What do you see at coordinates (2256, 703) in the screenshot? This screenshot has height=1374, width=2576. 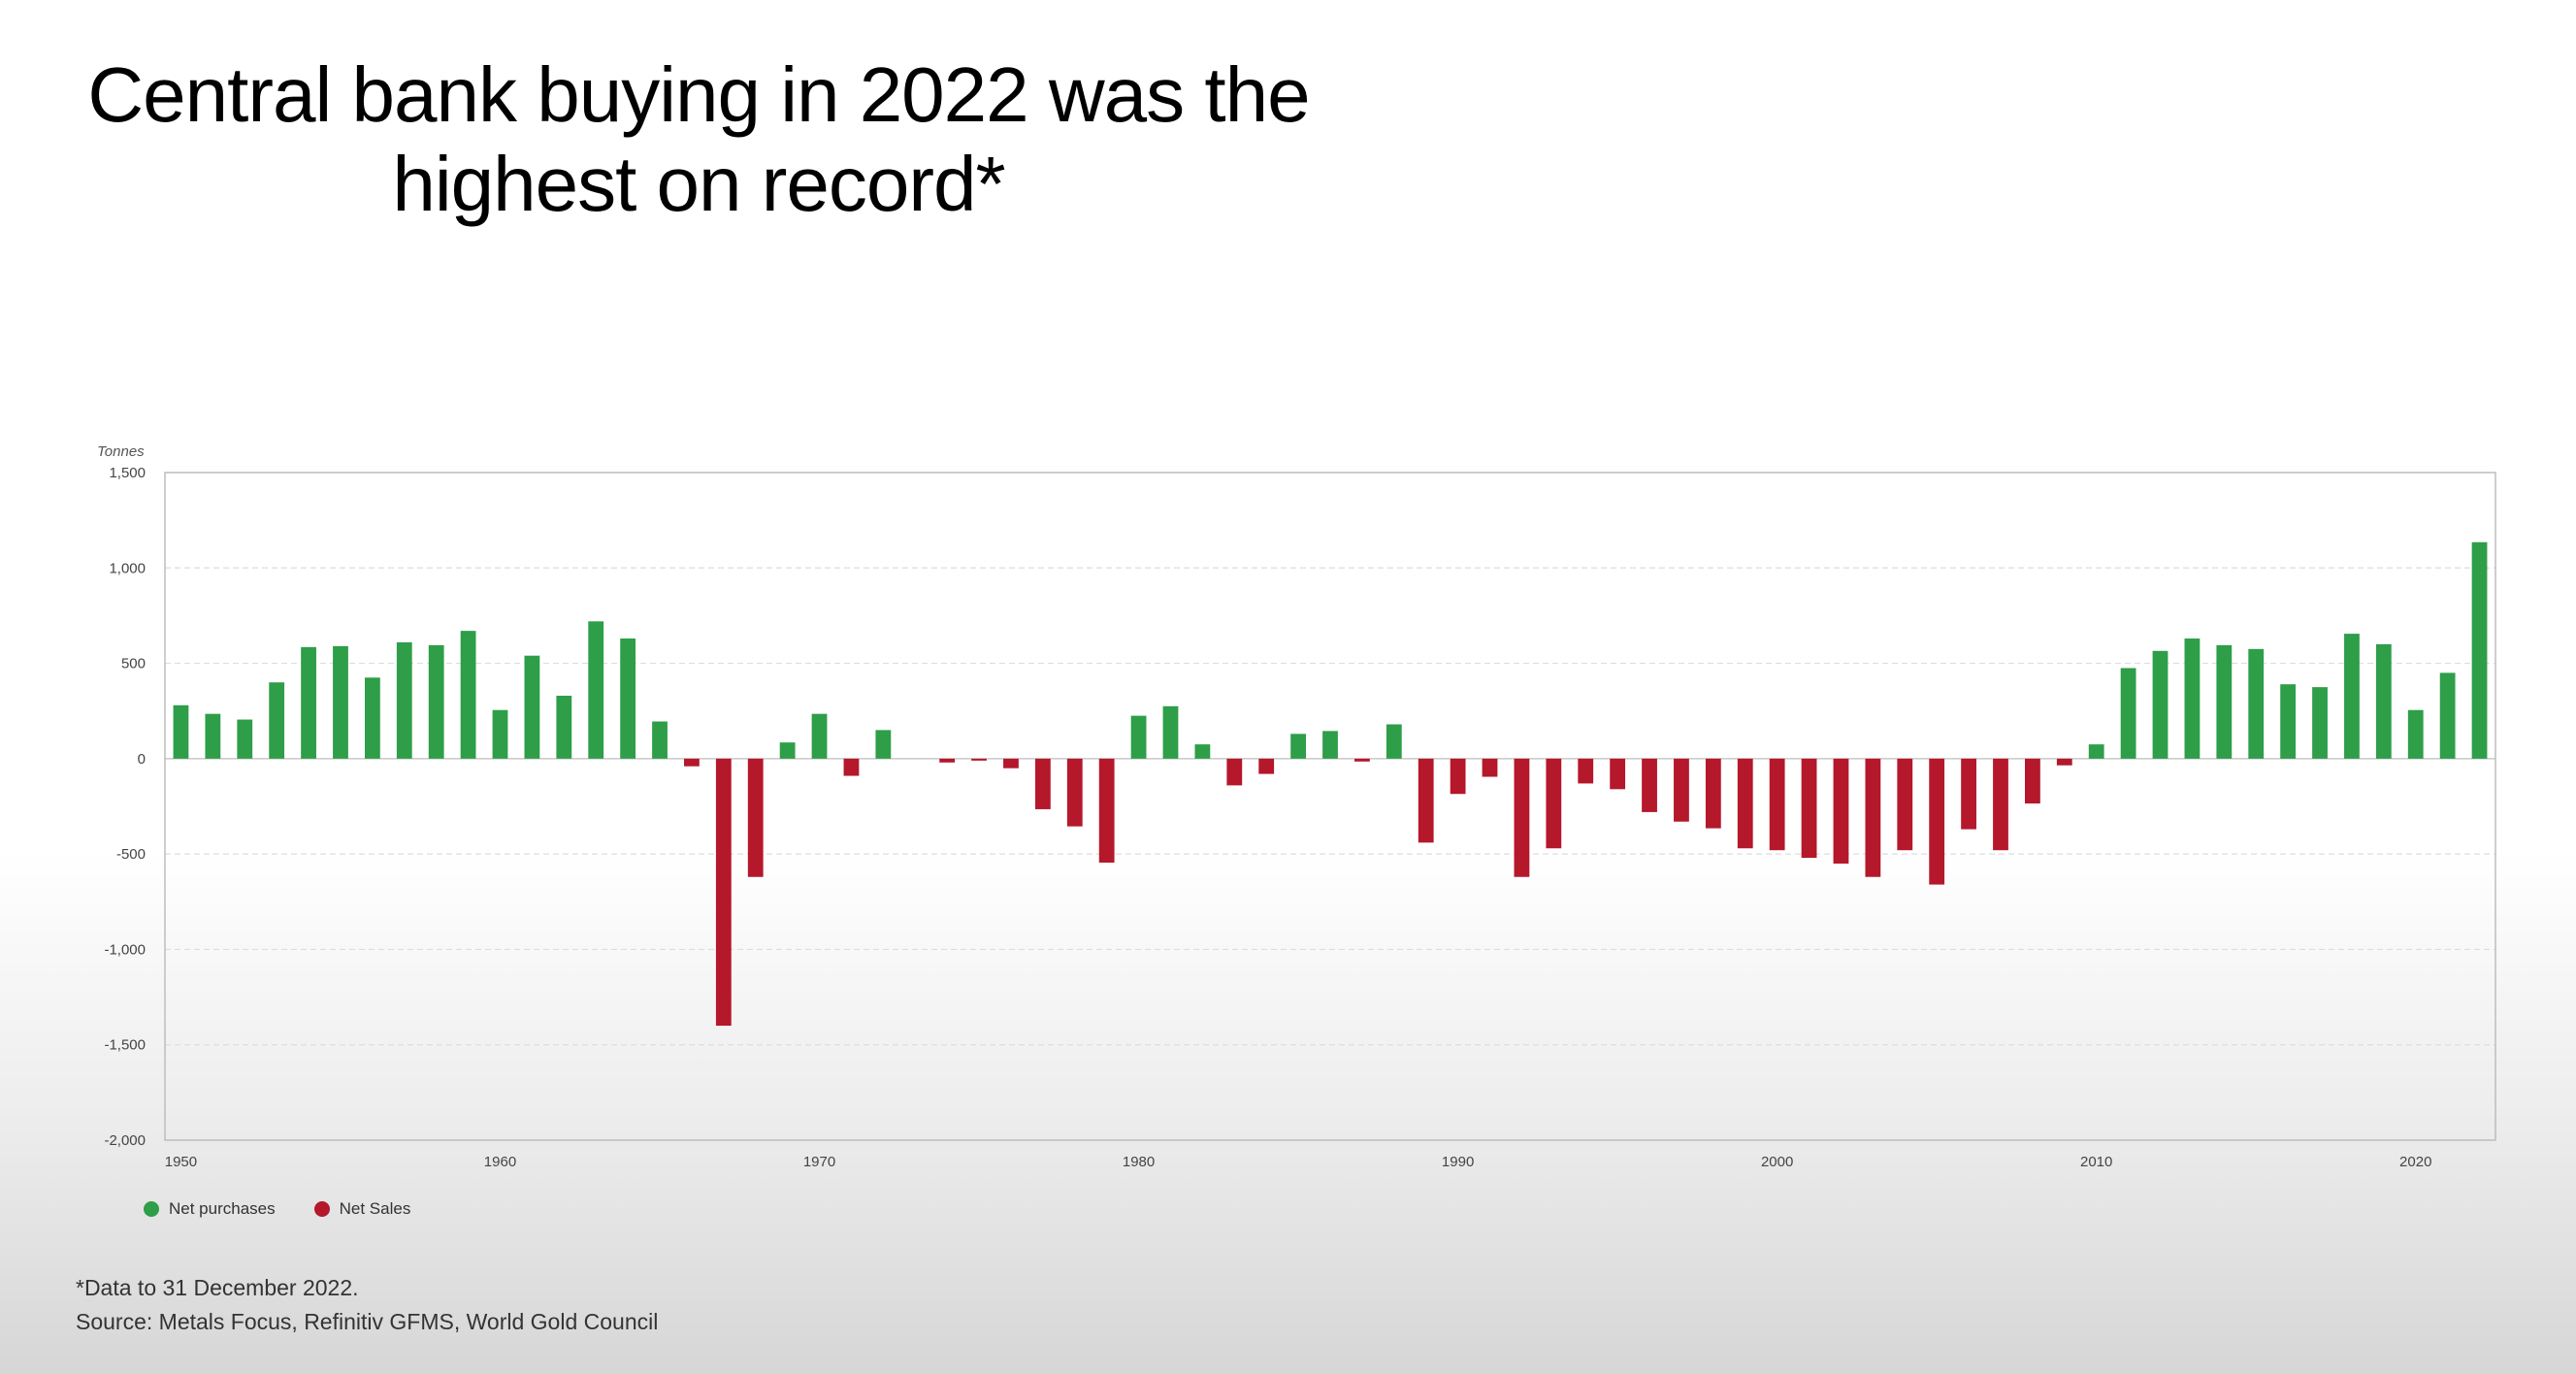 I see `bar-2015` at bounding box center [2256, 703].